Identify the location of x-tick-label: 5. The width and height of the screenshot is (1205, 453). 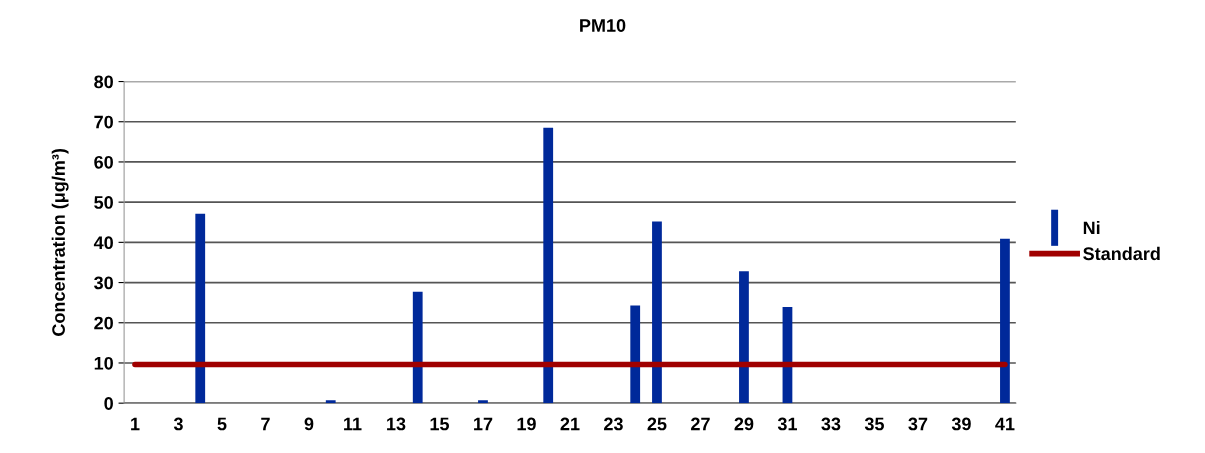
(222, 424).